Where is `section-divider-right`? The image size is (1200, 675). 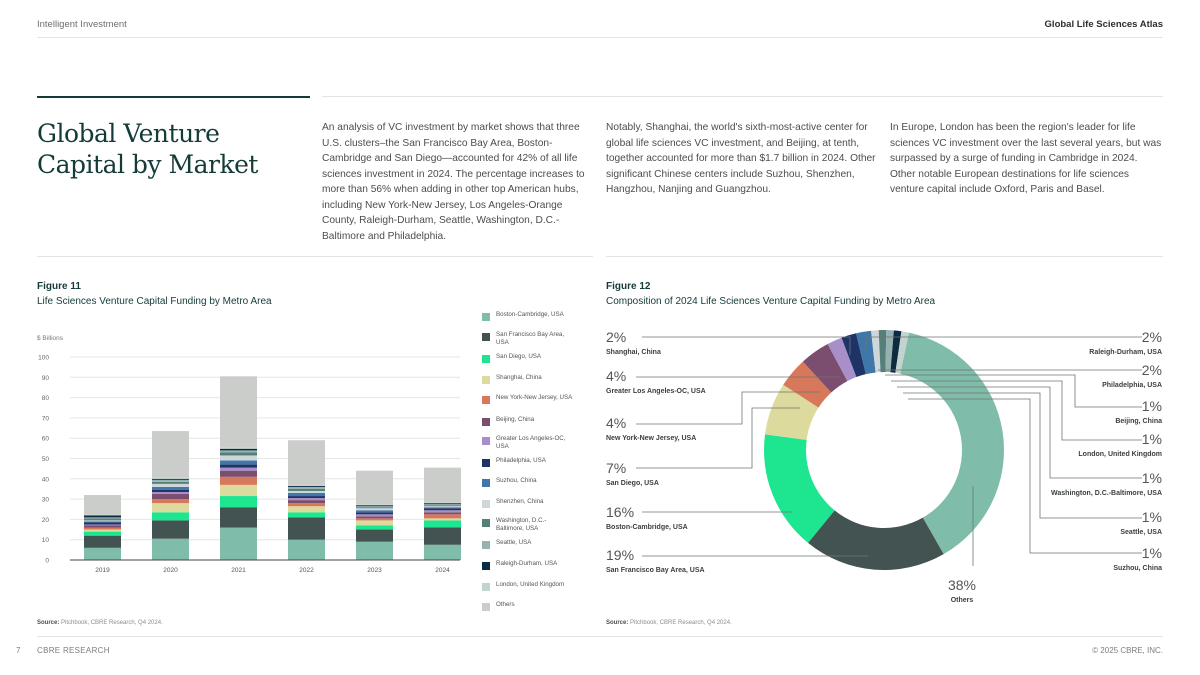 section-divider-right is located at coordinates (884, 256).